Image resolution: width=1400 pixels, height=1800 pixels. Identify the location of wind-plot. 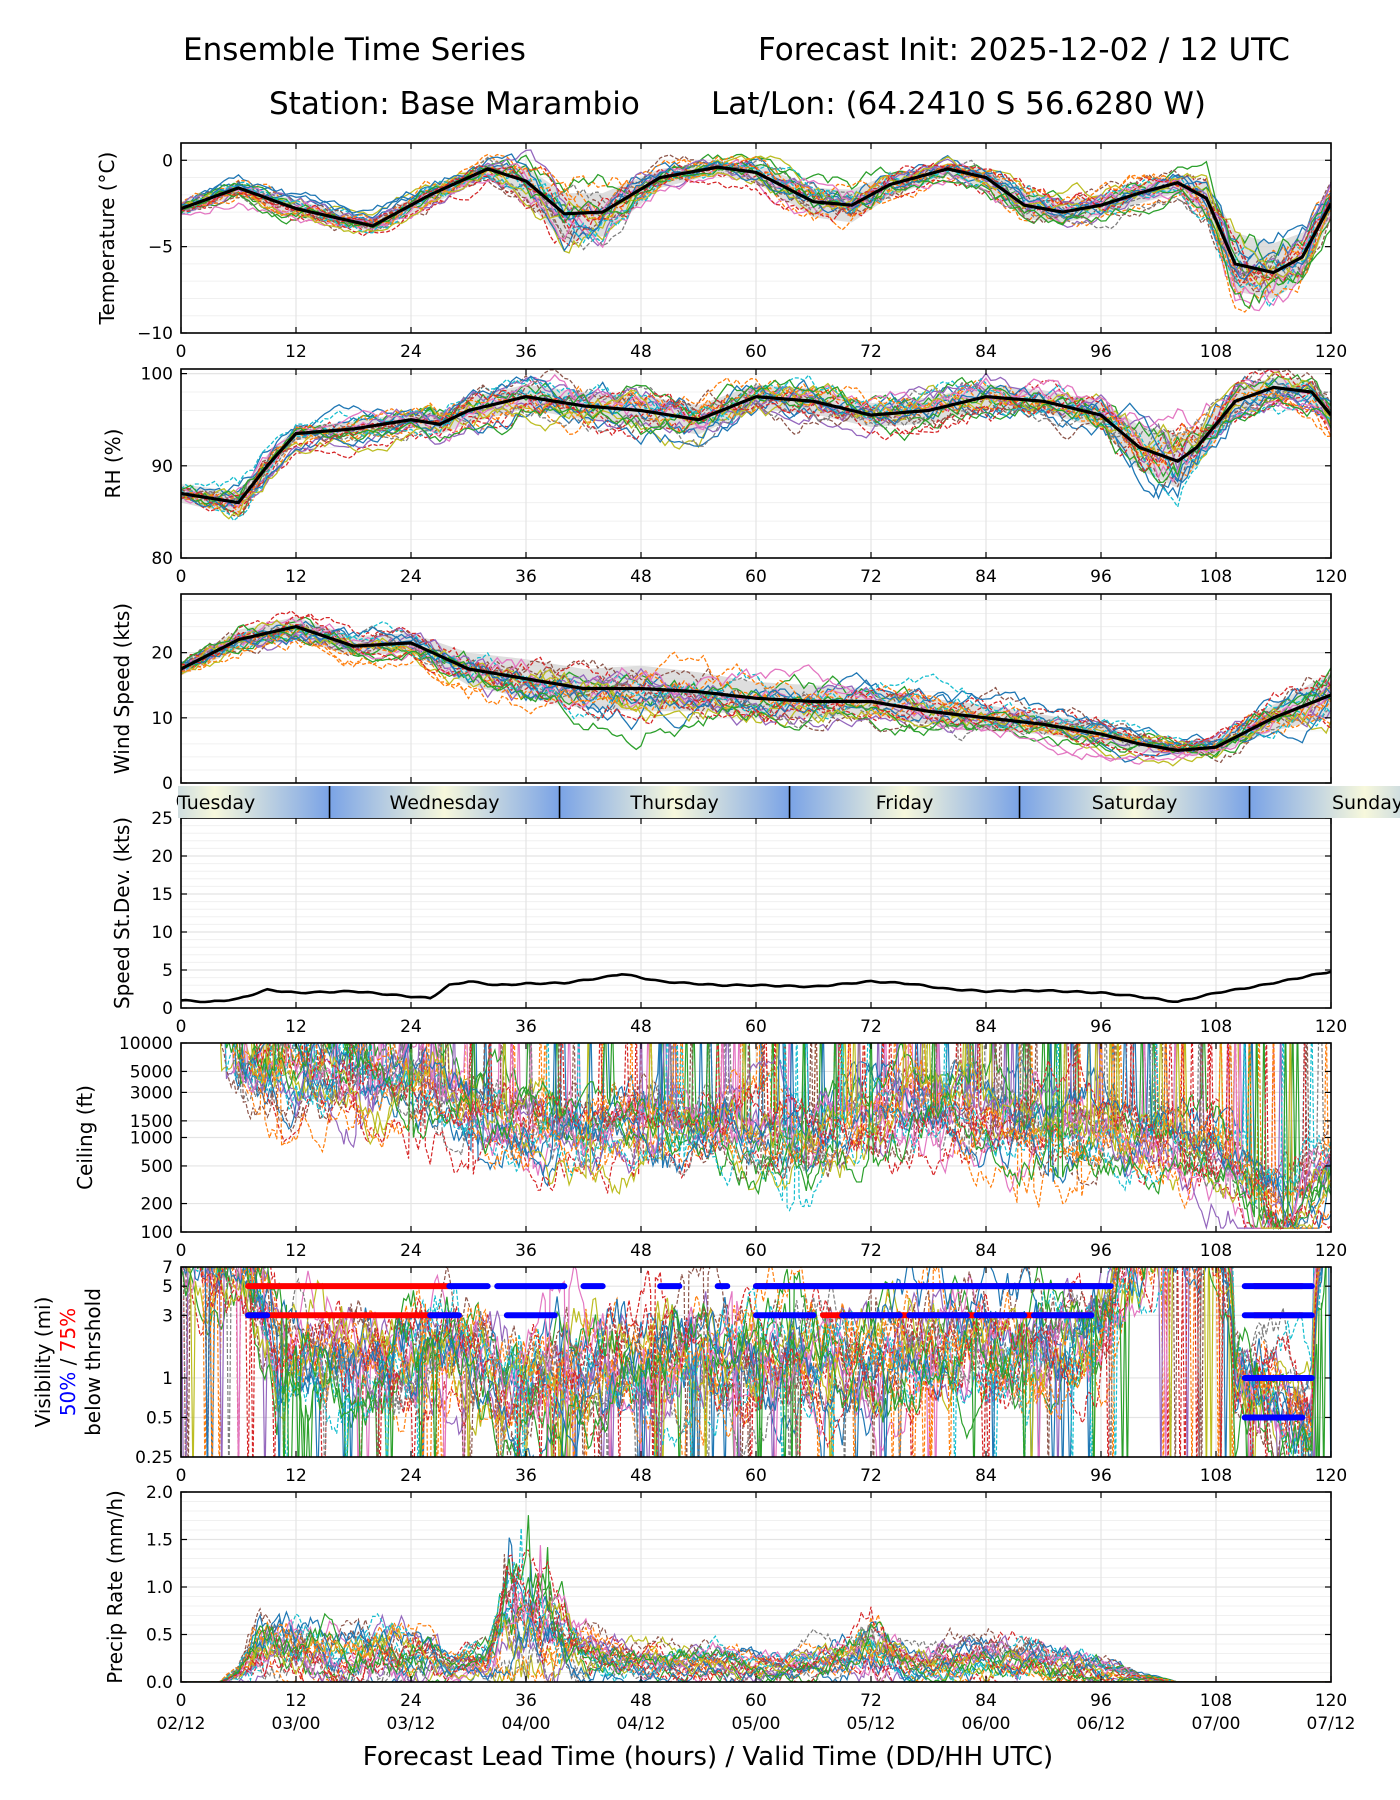
(756, 688).